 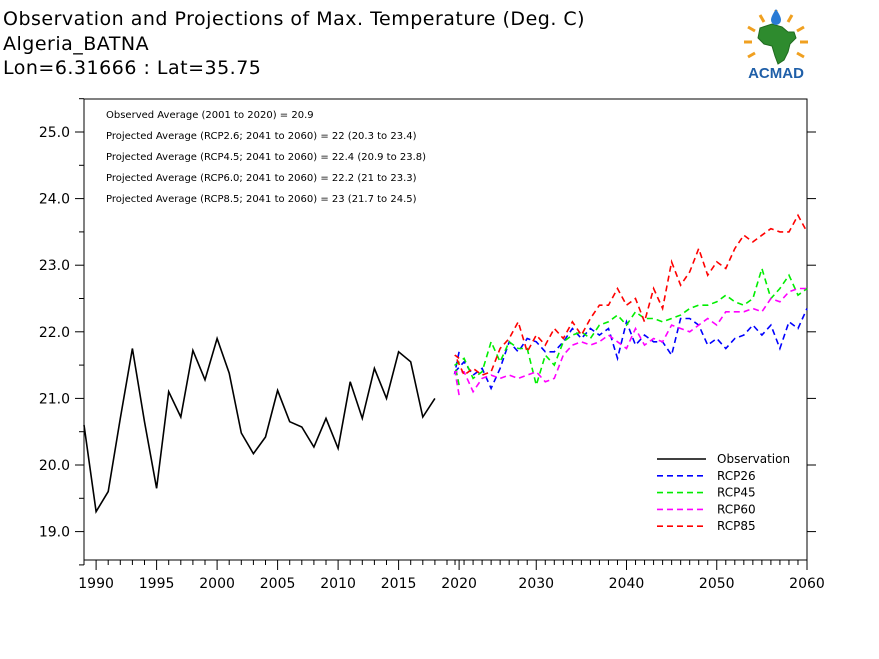 I want to click on water-drop-icon, so click(x=776, y=17).